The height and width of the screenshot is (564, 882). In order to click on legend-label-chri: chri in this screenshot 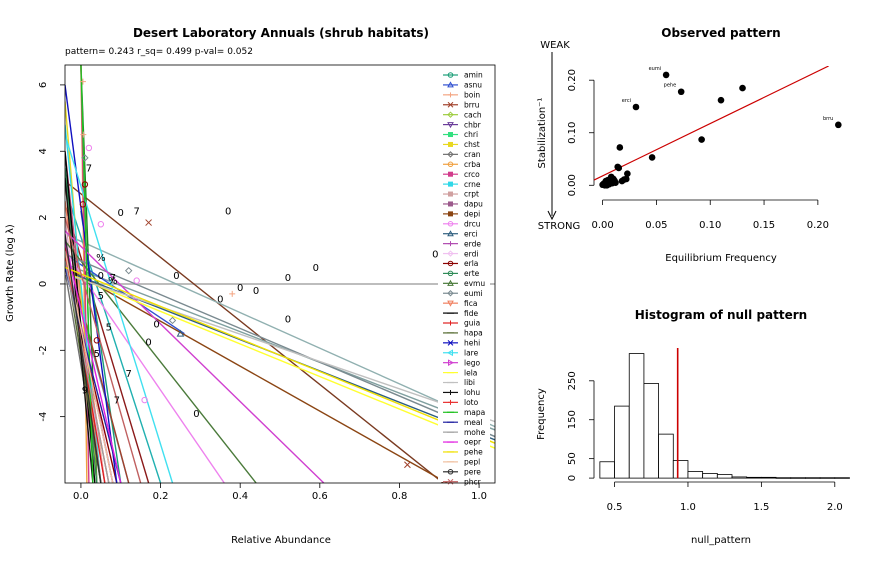, I will do `click(471, 134)`.